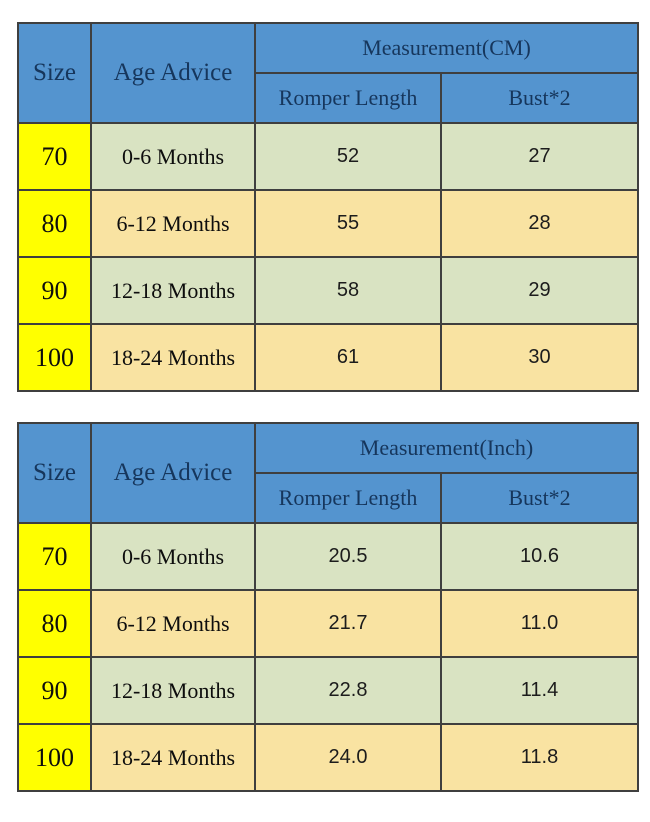  What do you see at coordinates (348, 156) in the screenshot?
I see `romper-length-cell: 52` at bounding box center [348, 156].